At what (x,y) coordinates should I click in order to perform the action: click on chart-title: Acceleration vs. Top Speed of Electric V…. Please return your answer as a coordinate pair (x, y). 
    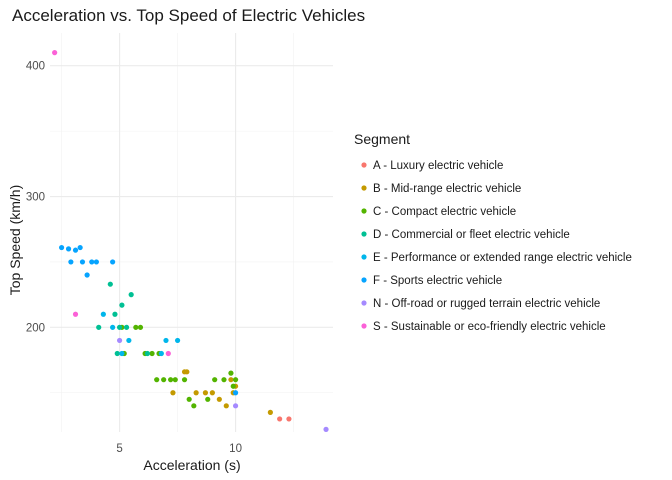
    Looking at the image, I should click on (189, 15).